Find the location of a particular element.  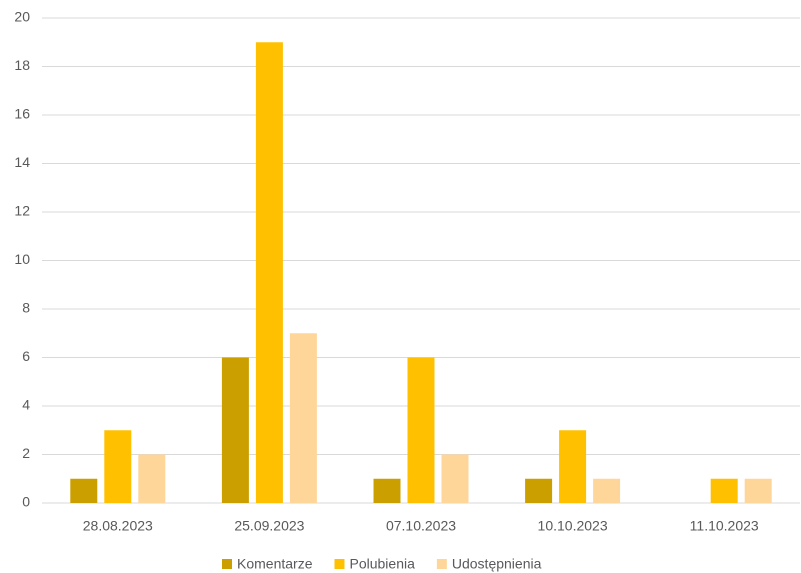

y-tick-label: 12 is located at coordinates (22, 211).